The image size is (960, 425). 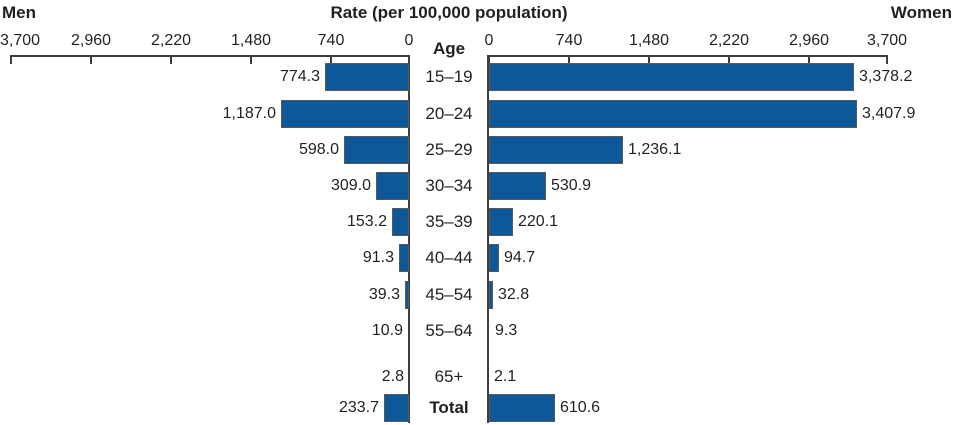 What do you see at coordinates (449, 257) in the screenshot?
I see `age-label: 40–44` at bounding box center [449, 257].